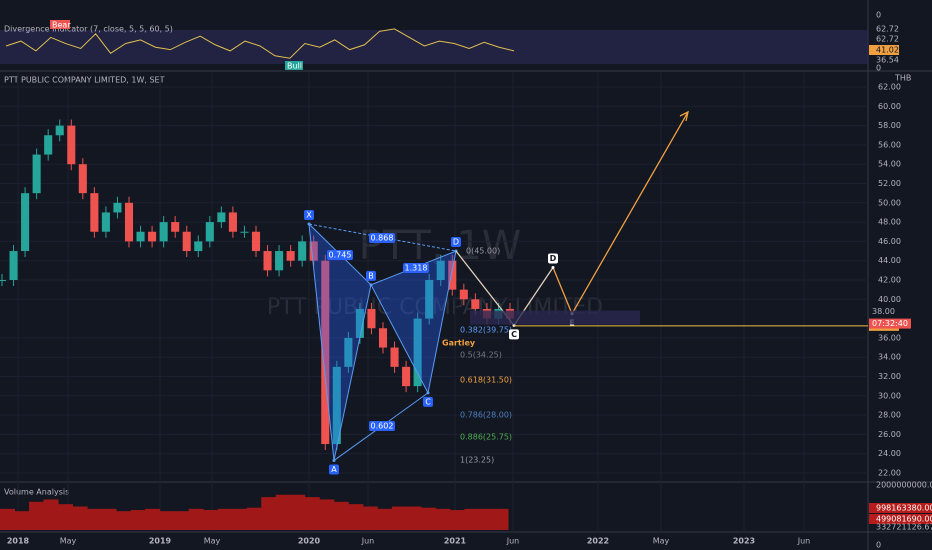 The height and width of the screenshot is (550, 932). Describe the element at coordinates (486, 380) in the screenshot. I see `fib-label: 0.618(31.50)` at that location.